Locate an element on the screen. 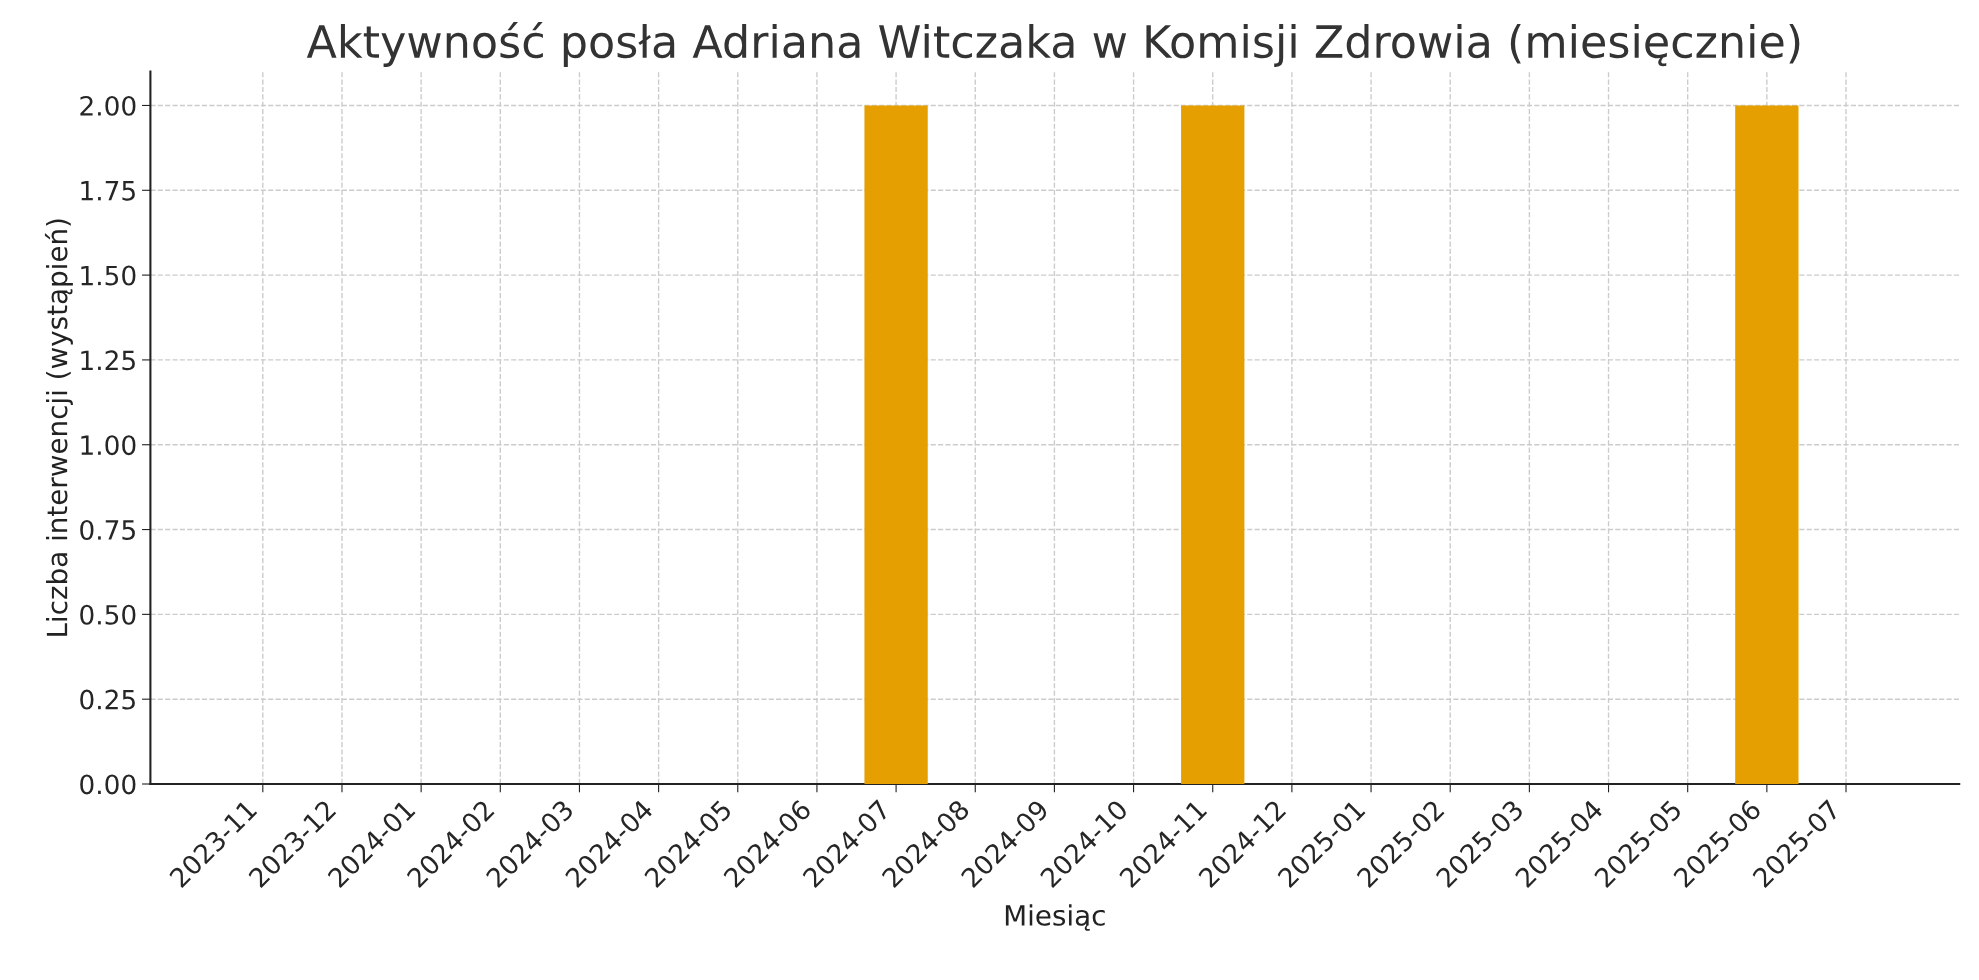  y-tick-label: 0.50 is located at coordinates (108, 614).